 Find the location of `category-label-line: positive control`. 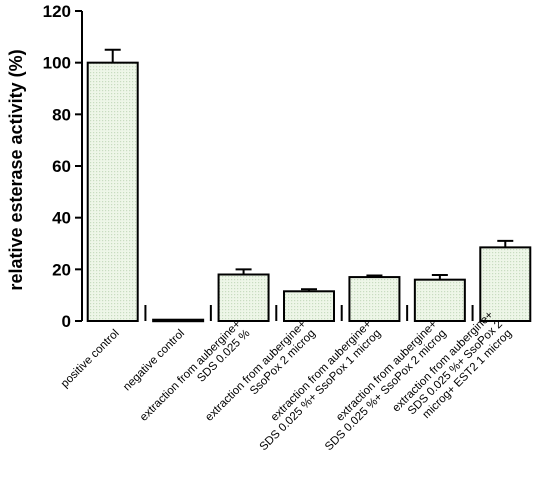

category-label-line: positive control is located at coordinates (90, 358).